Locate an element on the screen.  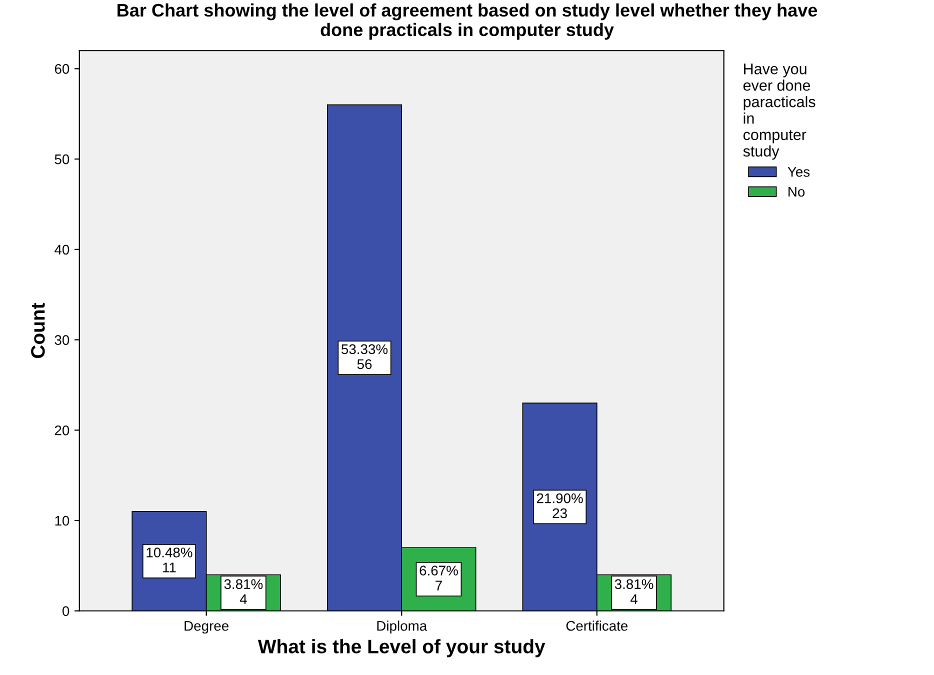
y-tick-label: 50 is located at coordinates (62, 159).